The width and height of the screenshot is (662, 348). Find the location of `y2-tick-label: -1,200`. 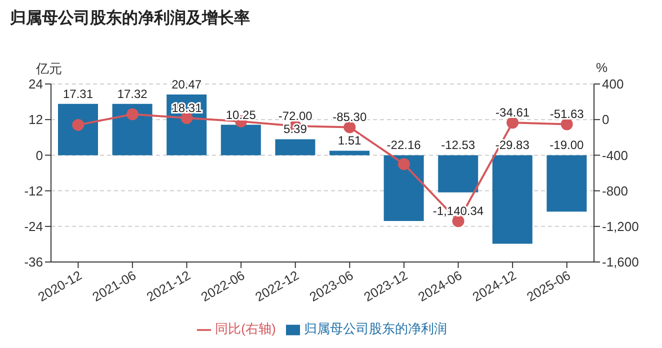

y2-tick-label: -1,200 is located at coordinates (620, 226).